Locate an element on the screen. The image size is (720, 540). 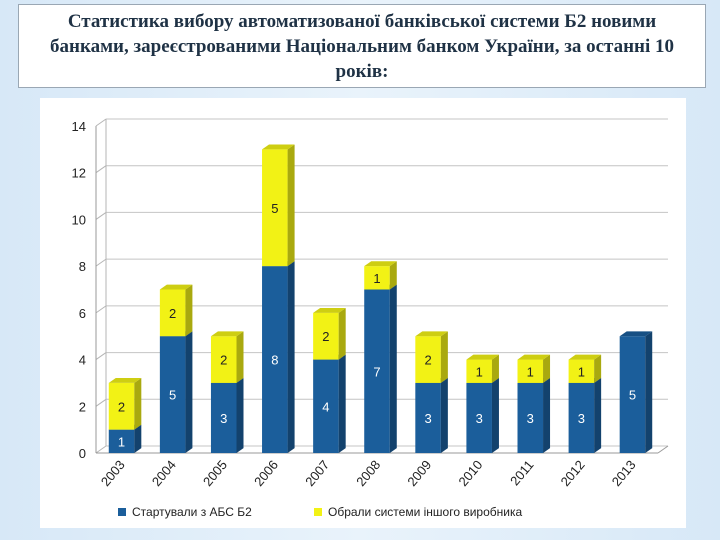
x-tick-label: 2004 is located at coordinates (164, 473).